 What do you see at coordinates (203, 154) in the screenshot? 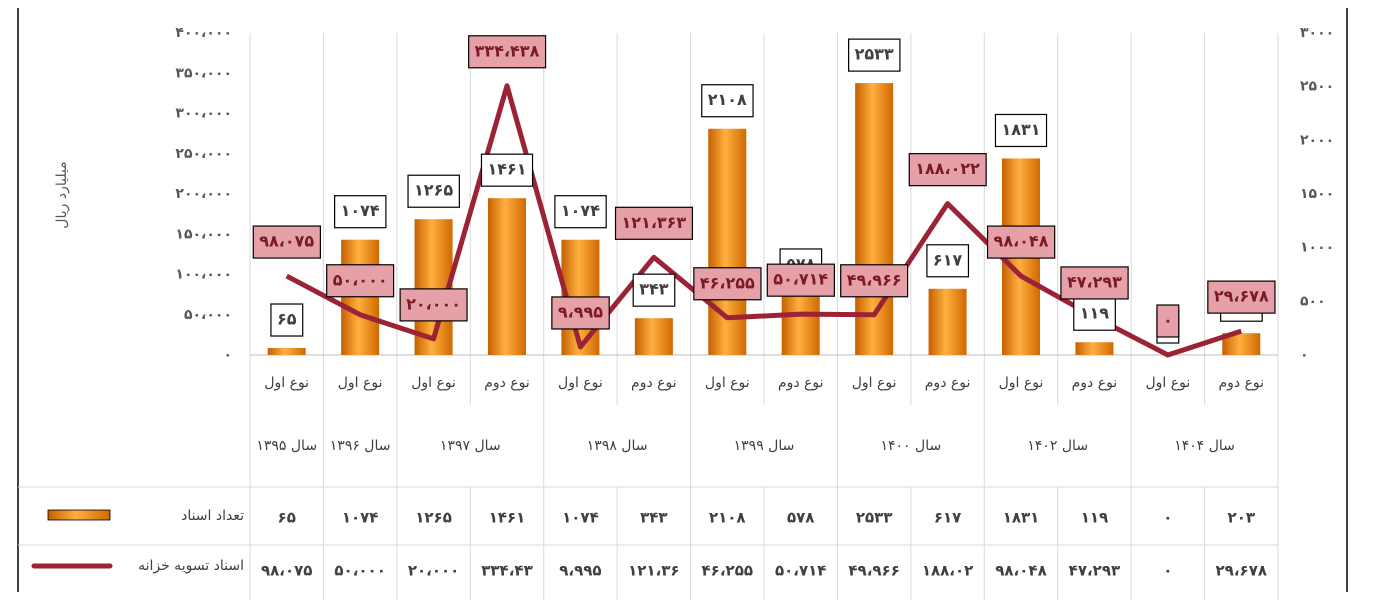
I see `y-tick-label: ۲۵۰،۰۰۰` at bounding box center [203, 154].